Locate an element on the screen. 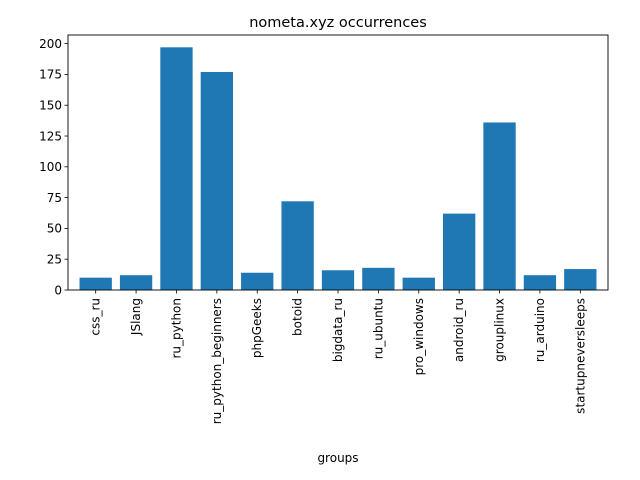  x-tick-label: ru_arduino is located at coordinates (540, 330).